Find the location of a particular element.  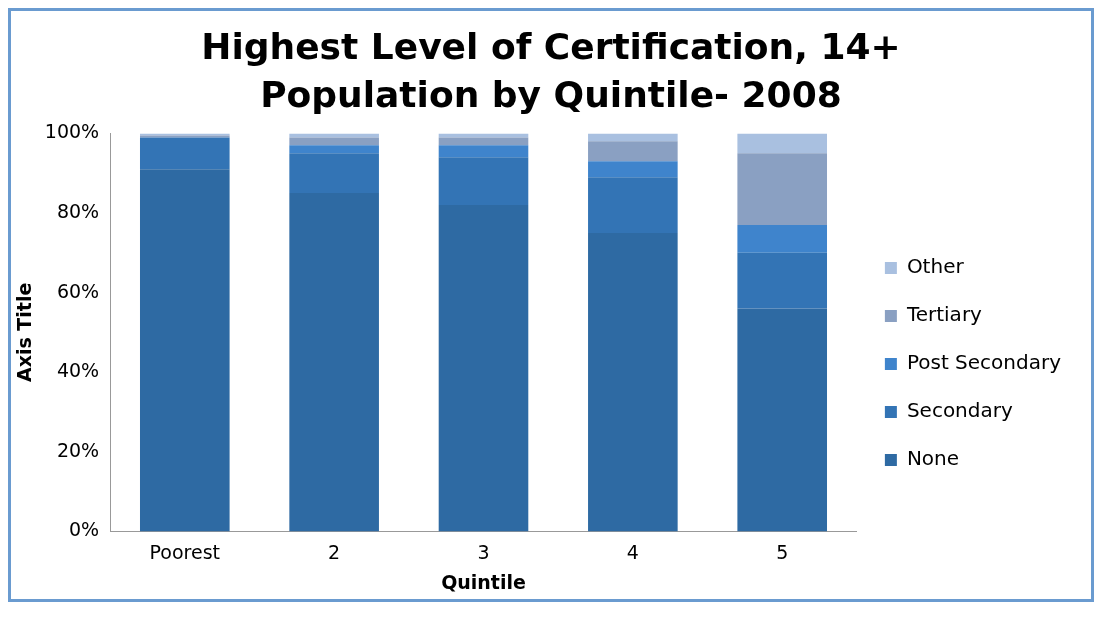

y-tick-label: 20% is located at coordinates (78, 449).